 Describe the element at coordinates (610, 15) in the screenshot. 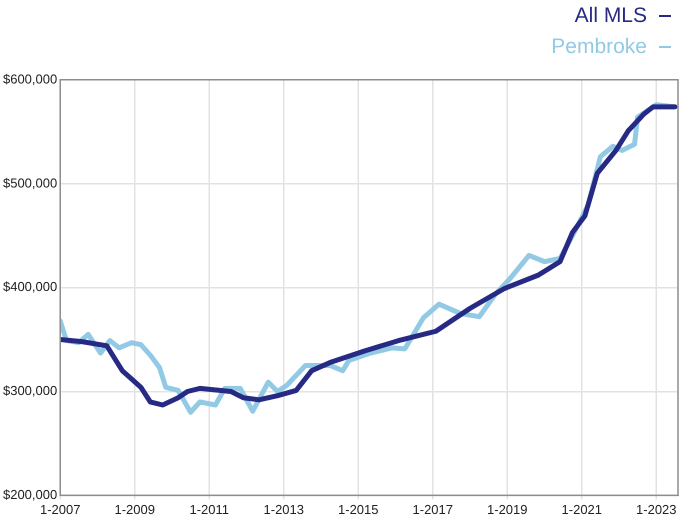

I see `legend-label: All MLS` at that location.